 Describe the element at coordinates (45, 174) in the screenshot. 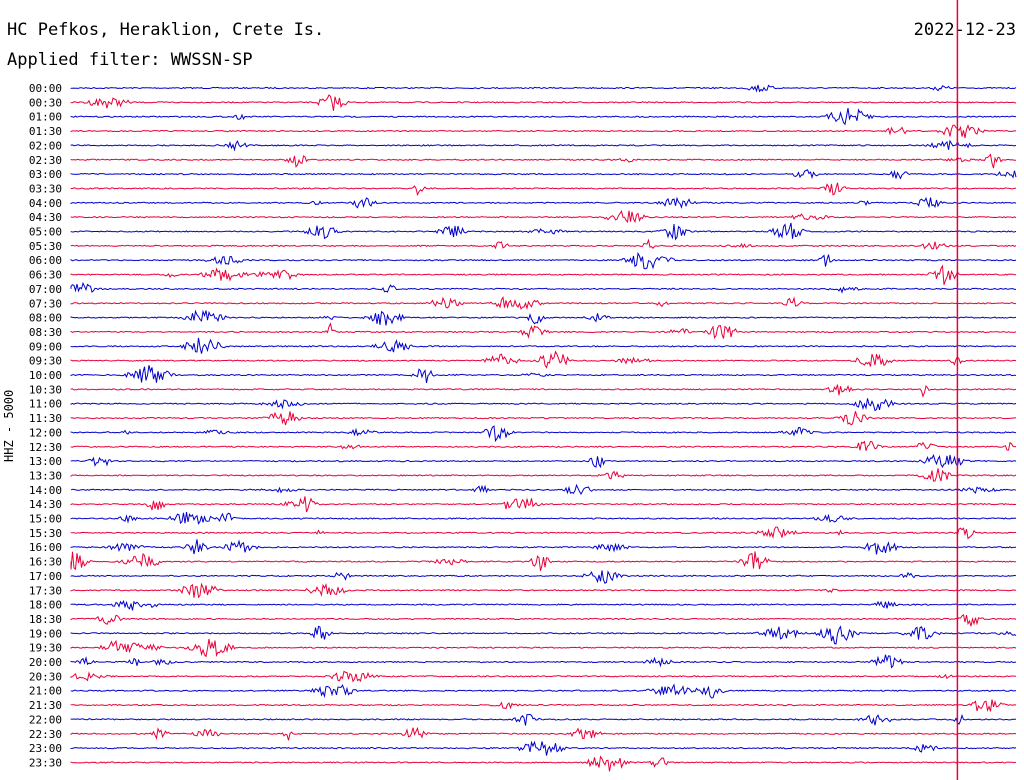

I see `row-time-label: 03:00` at that location.